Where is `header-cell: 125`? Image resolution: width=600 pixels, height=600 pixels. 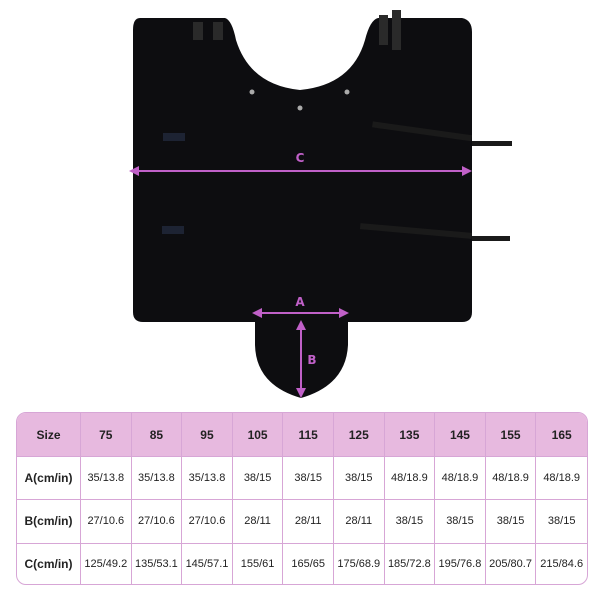
header-cell: 125 is located at coordinates (359, 435).